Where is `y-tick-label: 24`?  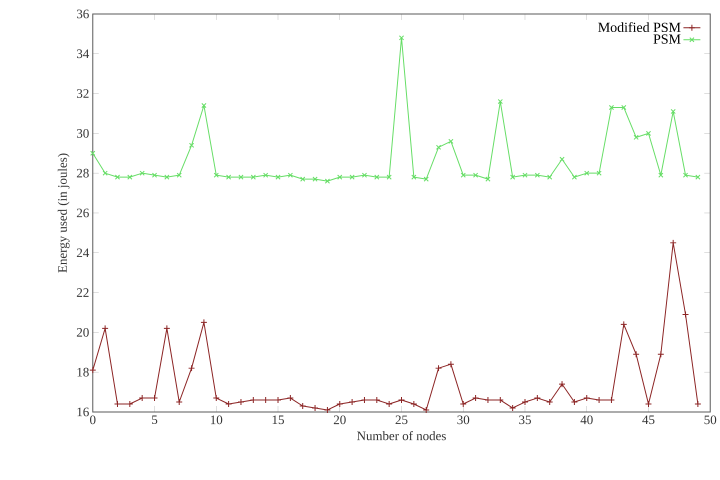
y-tick-label: 24 is located at coordinates (83, 253).